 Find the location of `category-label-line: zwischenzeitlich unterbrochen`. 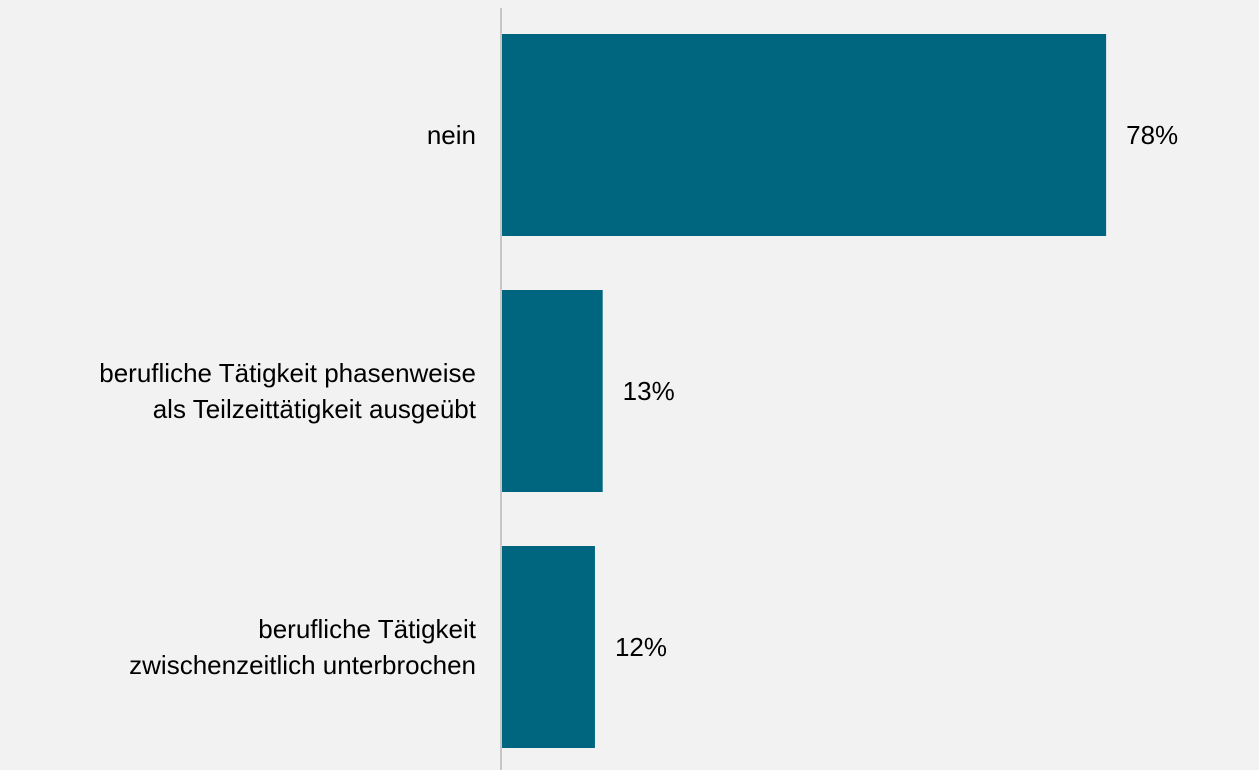

category-label-line: zwischenzeitlich unterbrochen is located at coordinates (302, 665).